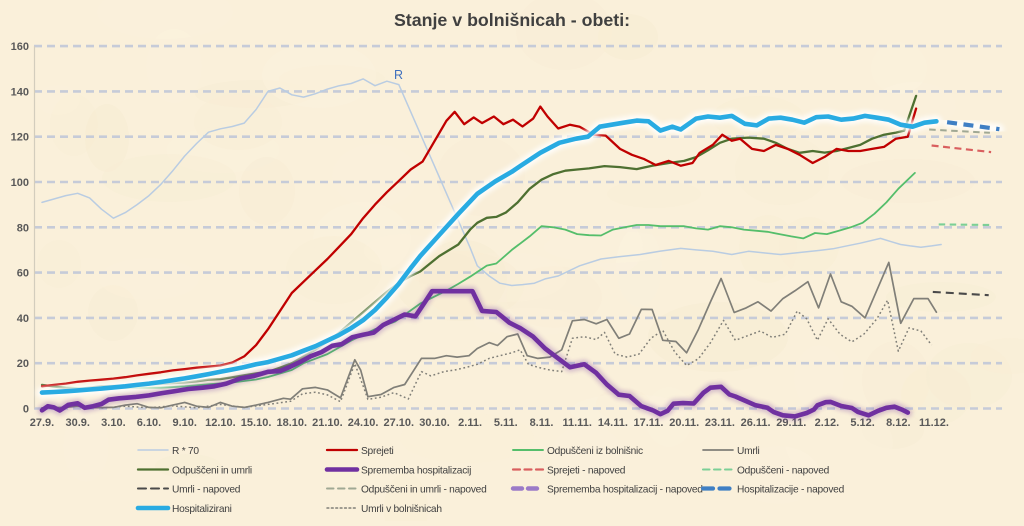 The width and height of the screenshot is (1024, 526). Describe the element at coordinates (206, 490) in the screenshot. I see `svg-text: Umrli - napoved` at that location.